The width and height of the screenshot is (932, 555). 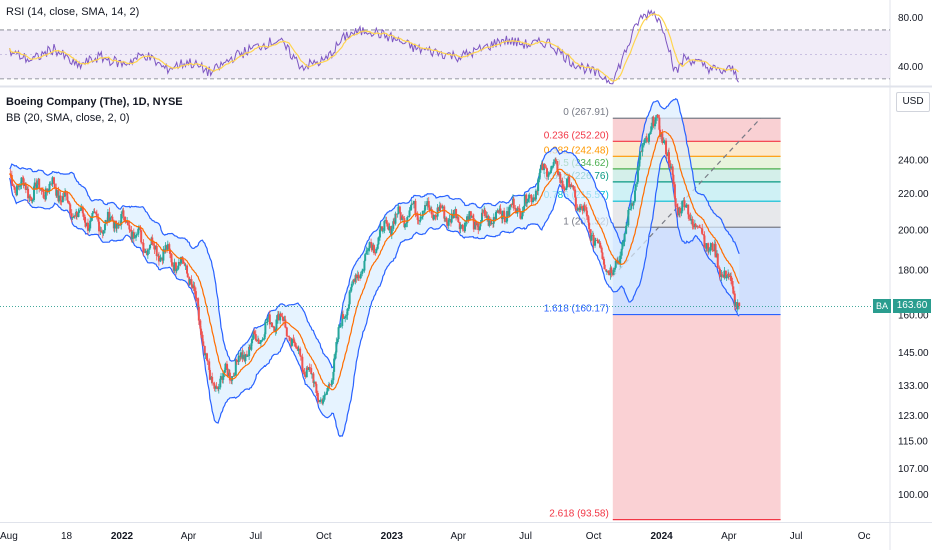 What do you see at coordinates (913, 270) in the screenshot?
I see `y-tick-label: 180.00` at bounding box center [913, 270].